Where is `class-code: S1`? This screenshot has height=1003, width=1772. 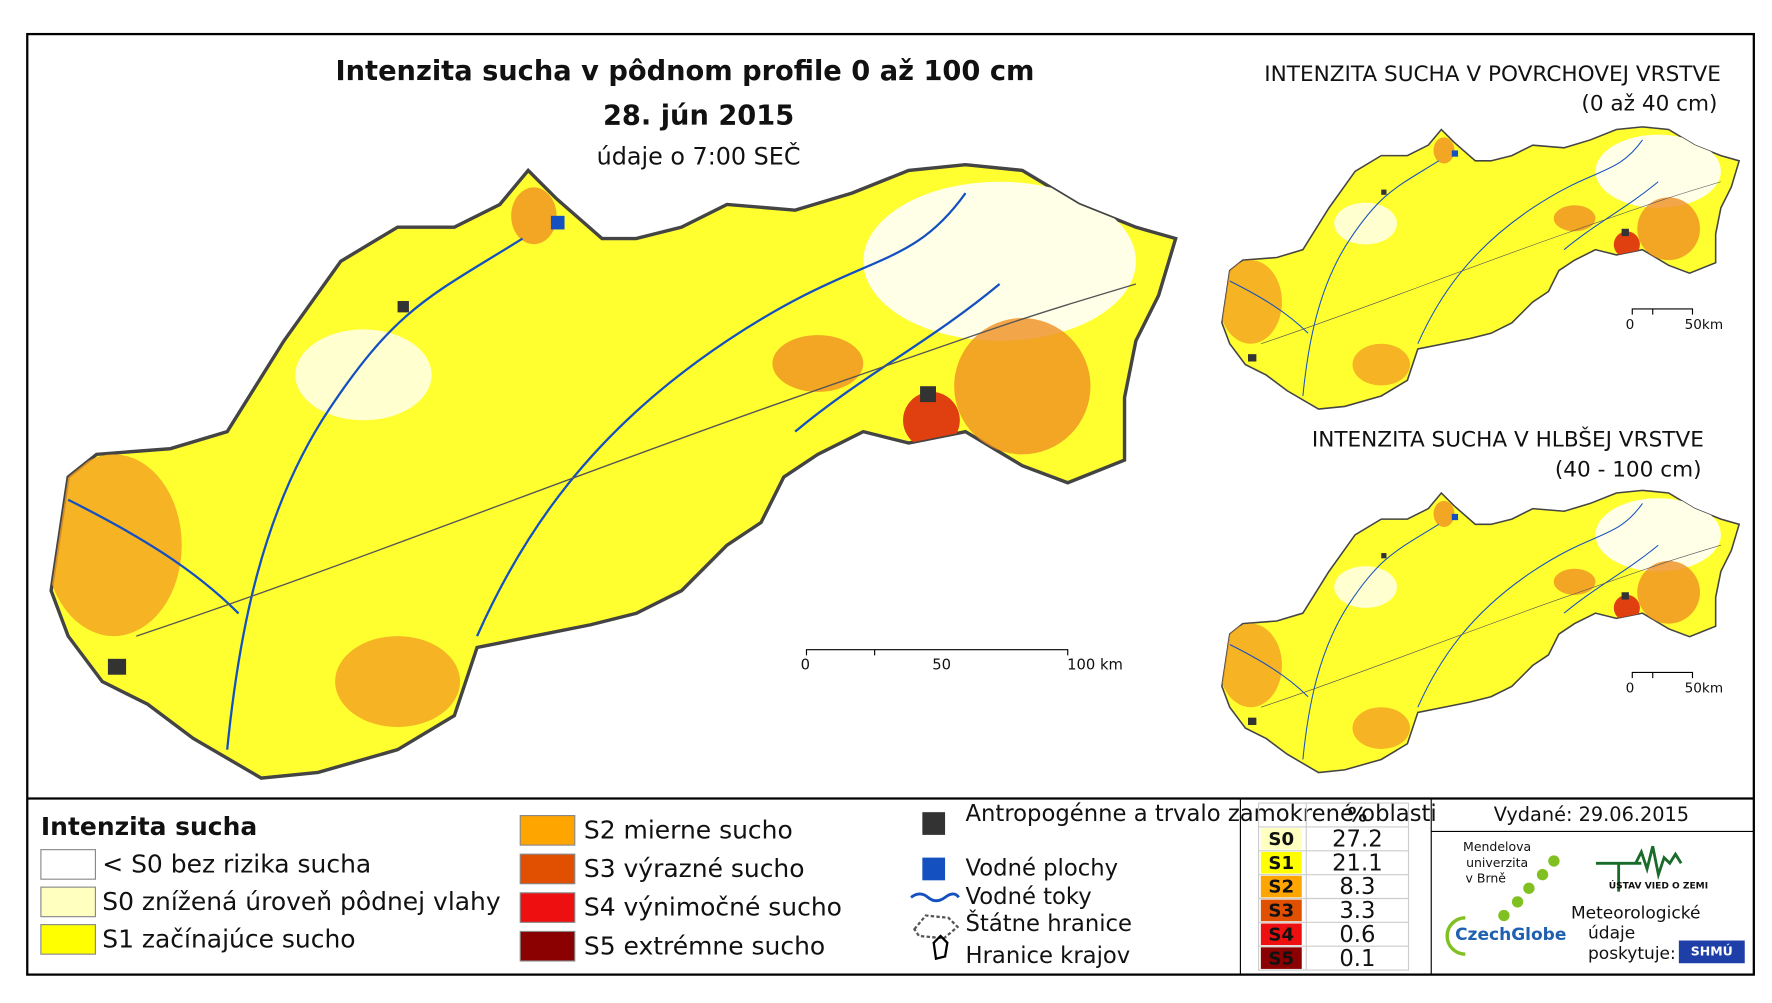
class-code: S1 is located at coordinates (1281, 863).